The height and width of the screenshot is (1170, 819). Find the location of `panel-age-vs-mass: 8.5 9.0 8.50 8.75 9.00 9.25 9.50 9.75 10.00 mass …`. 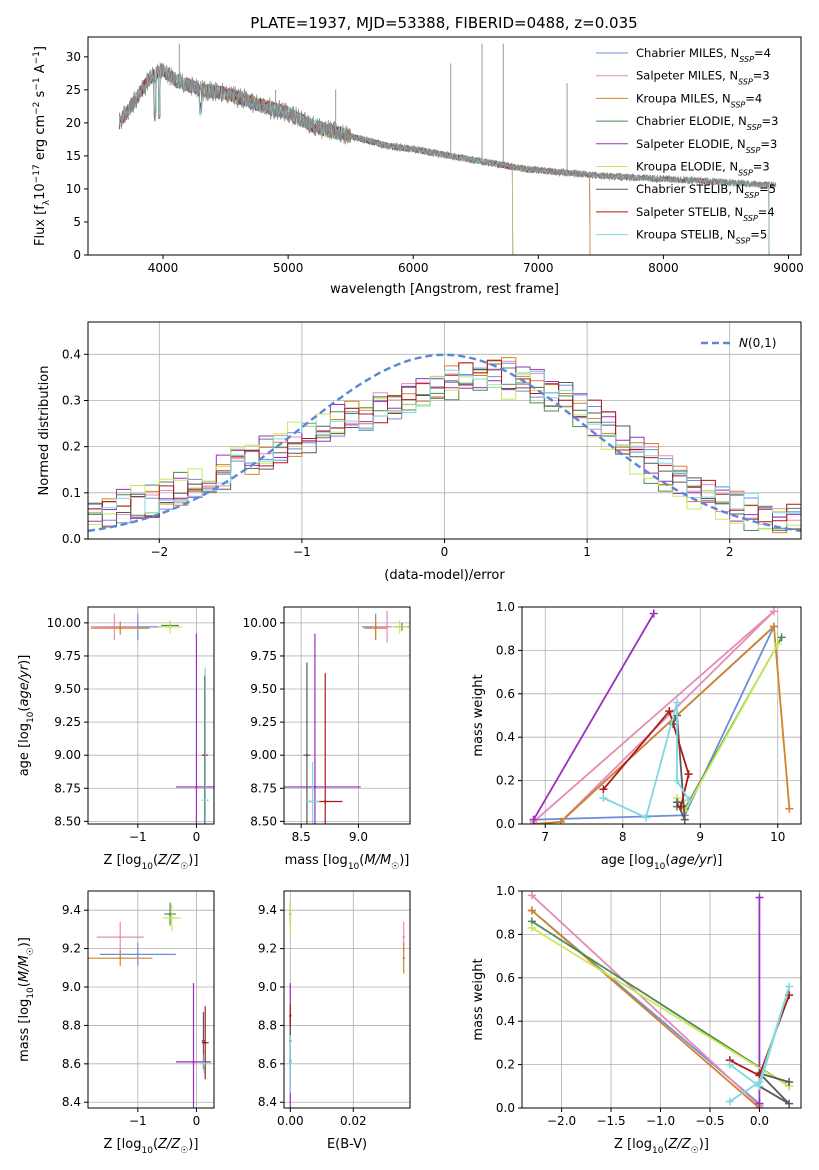

panel-age-vs-mass: 8.5 9.0 8.50 8.75 9.00 9.25 9.50 9.75 10.00 mass … is located at coordinates (327, 739).